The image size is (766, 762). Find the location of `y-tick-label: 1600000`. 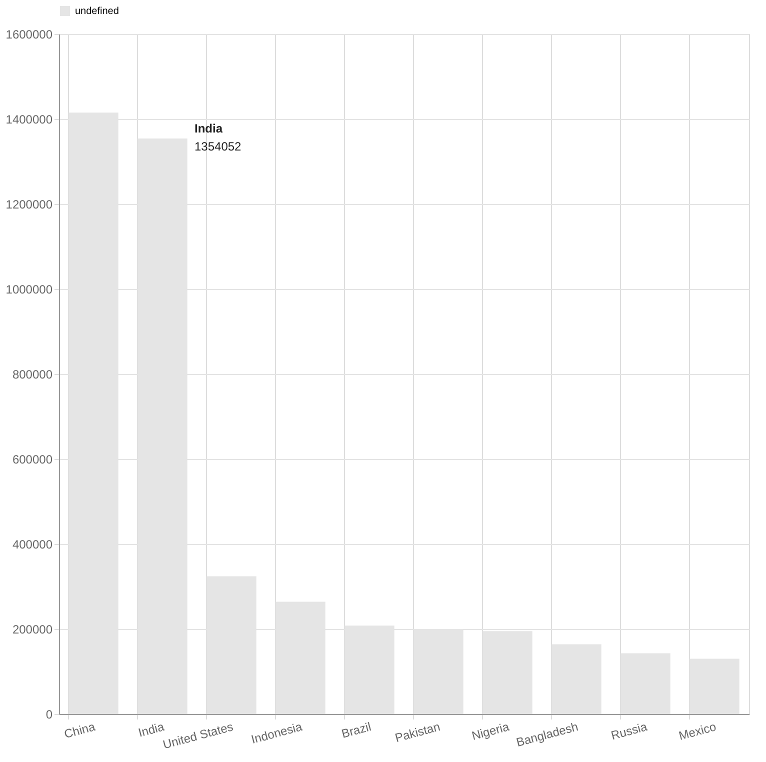

y-tick-label: 1600000 is located at coordinates (29, 35).